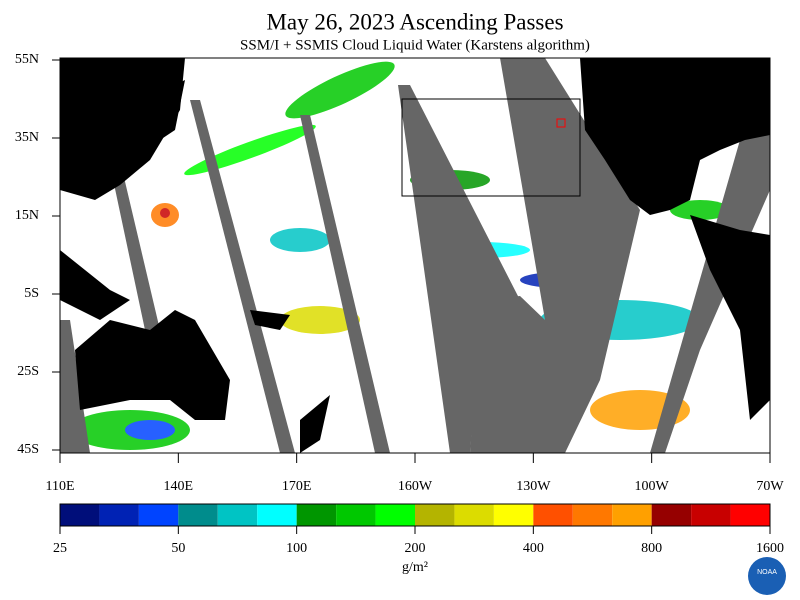 This screenshot has width=800, height=600. Describe the element at coordinates (770, 486) in the screenshot. I see `lon-label: 70W` at that location.